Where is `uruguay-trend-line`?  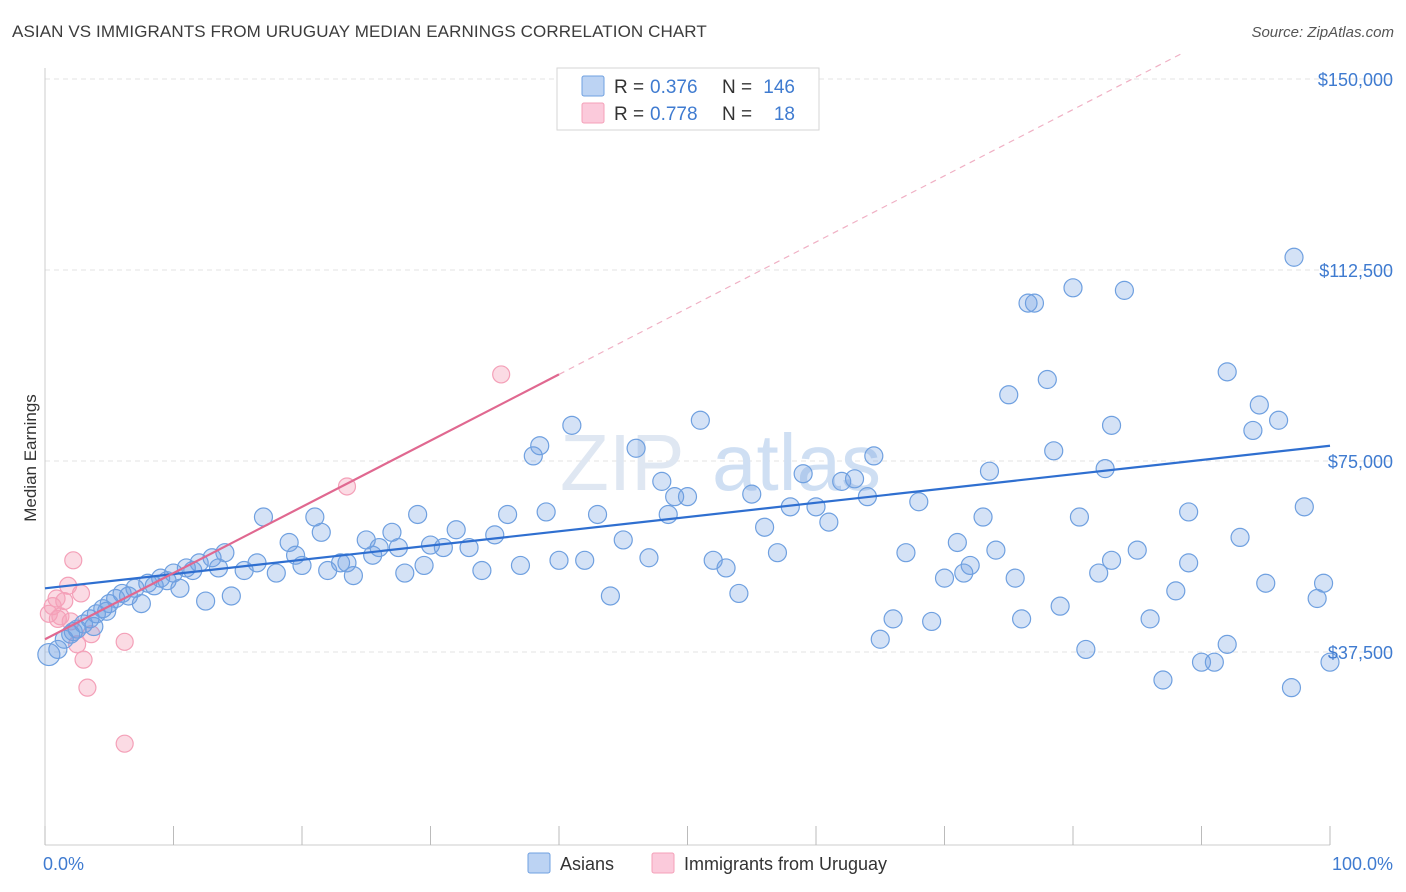 uruguay-trend-line is located at coordinates (302, 507).